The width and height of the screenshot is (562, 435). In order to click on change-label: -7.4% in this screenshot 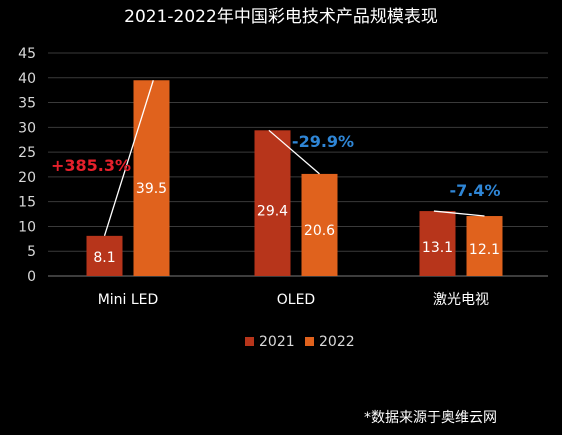, I will do `click(474, 190)`.